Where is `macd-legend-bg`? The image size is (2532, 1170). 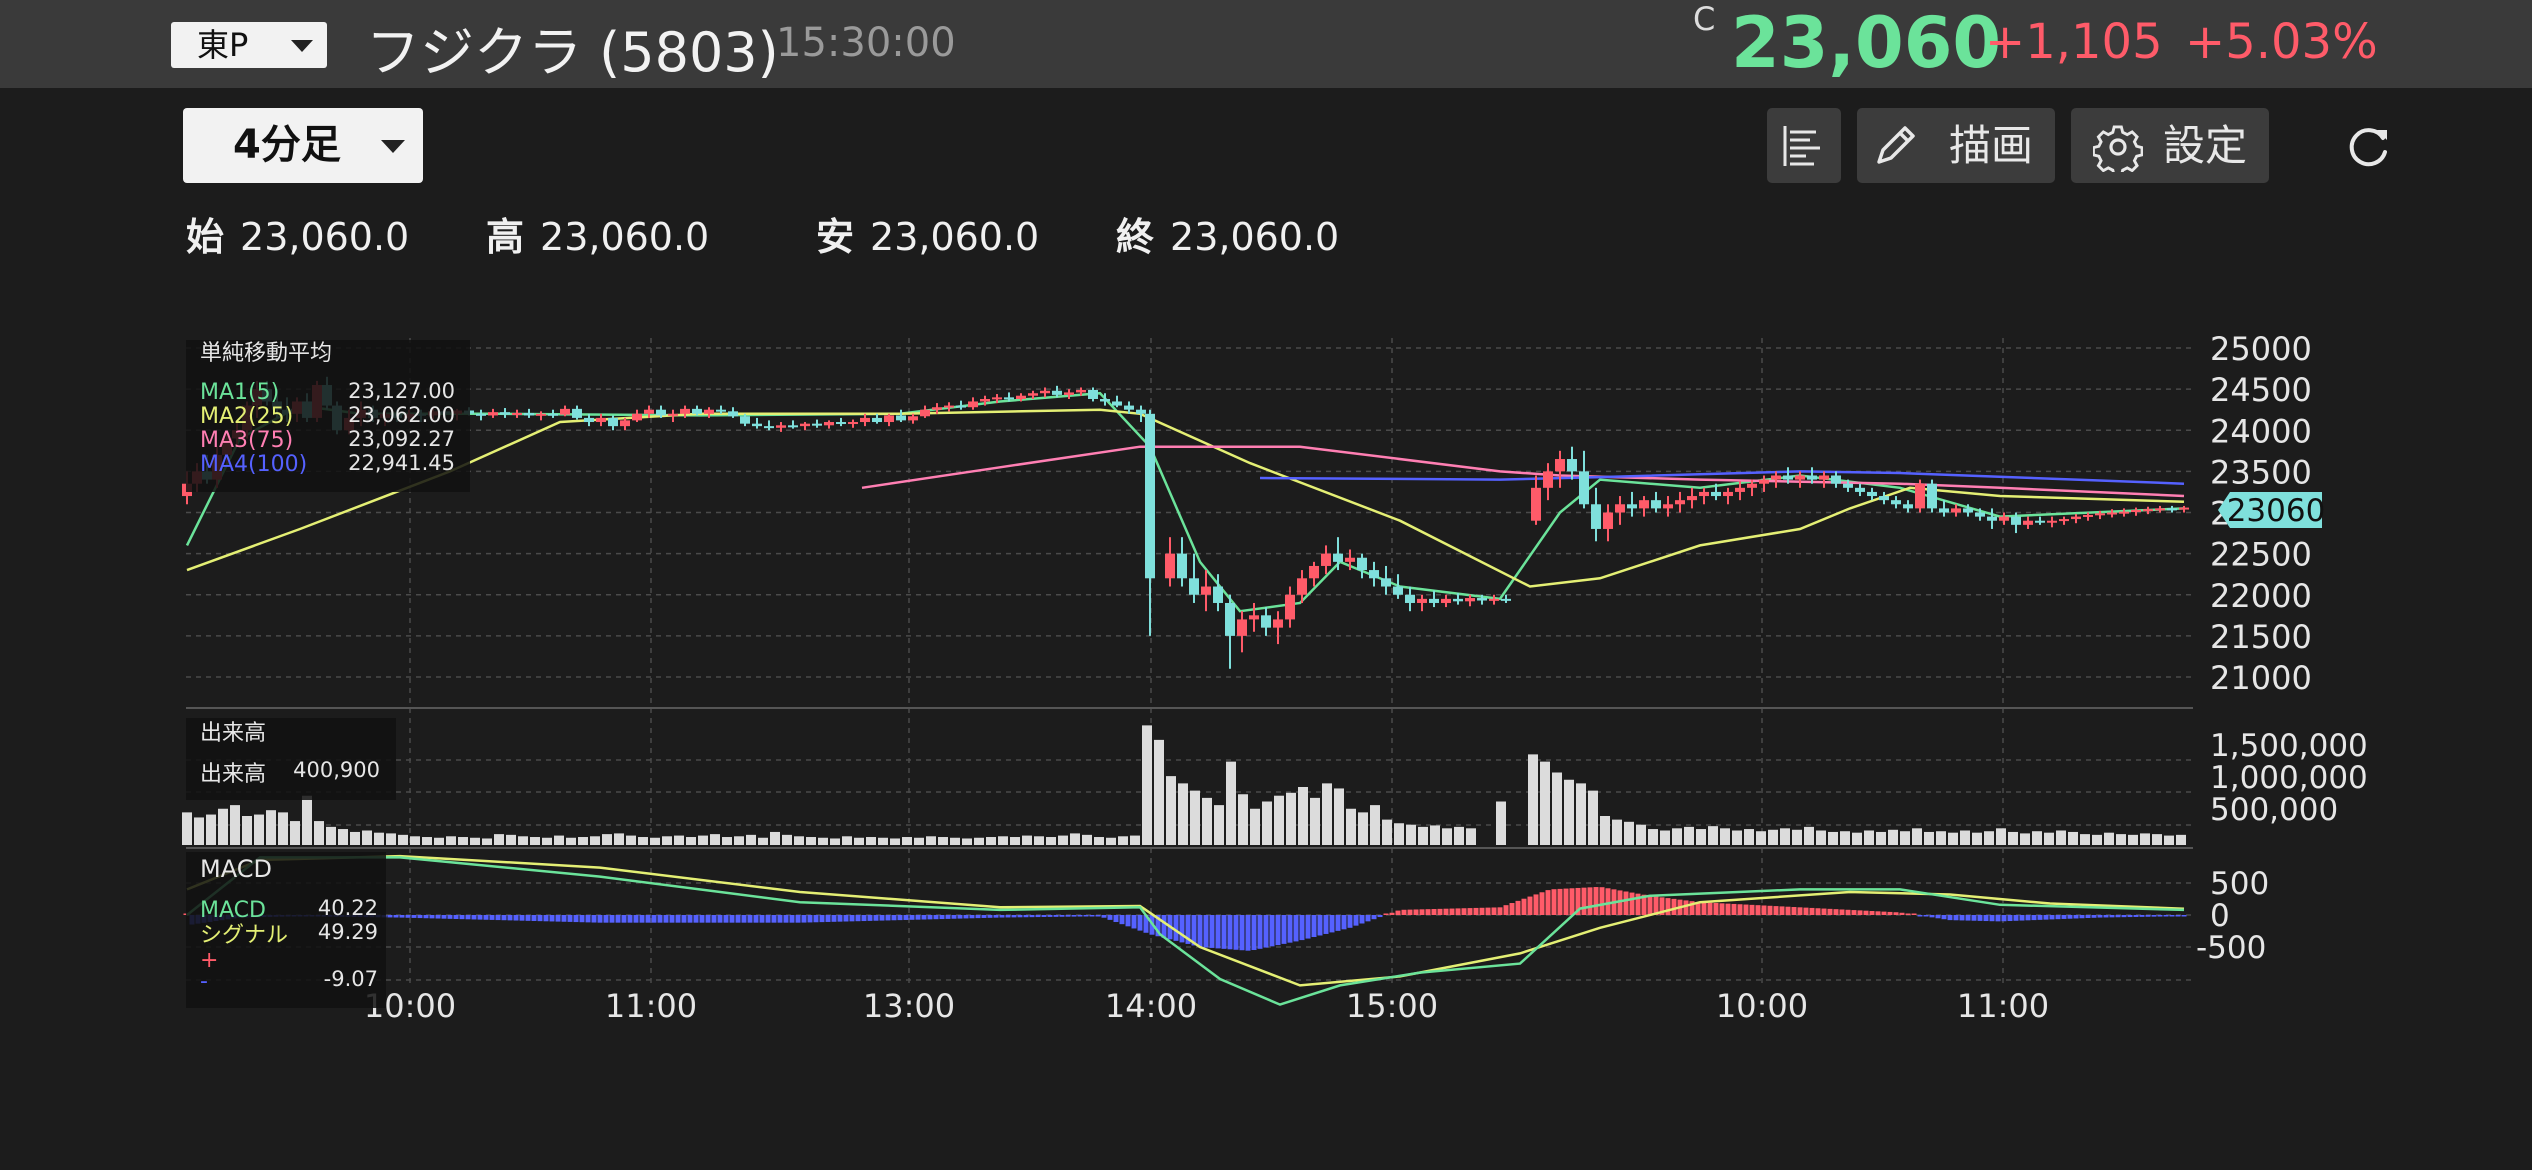 macd-legend-bg is located at coordinates (286, 930).